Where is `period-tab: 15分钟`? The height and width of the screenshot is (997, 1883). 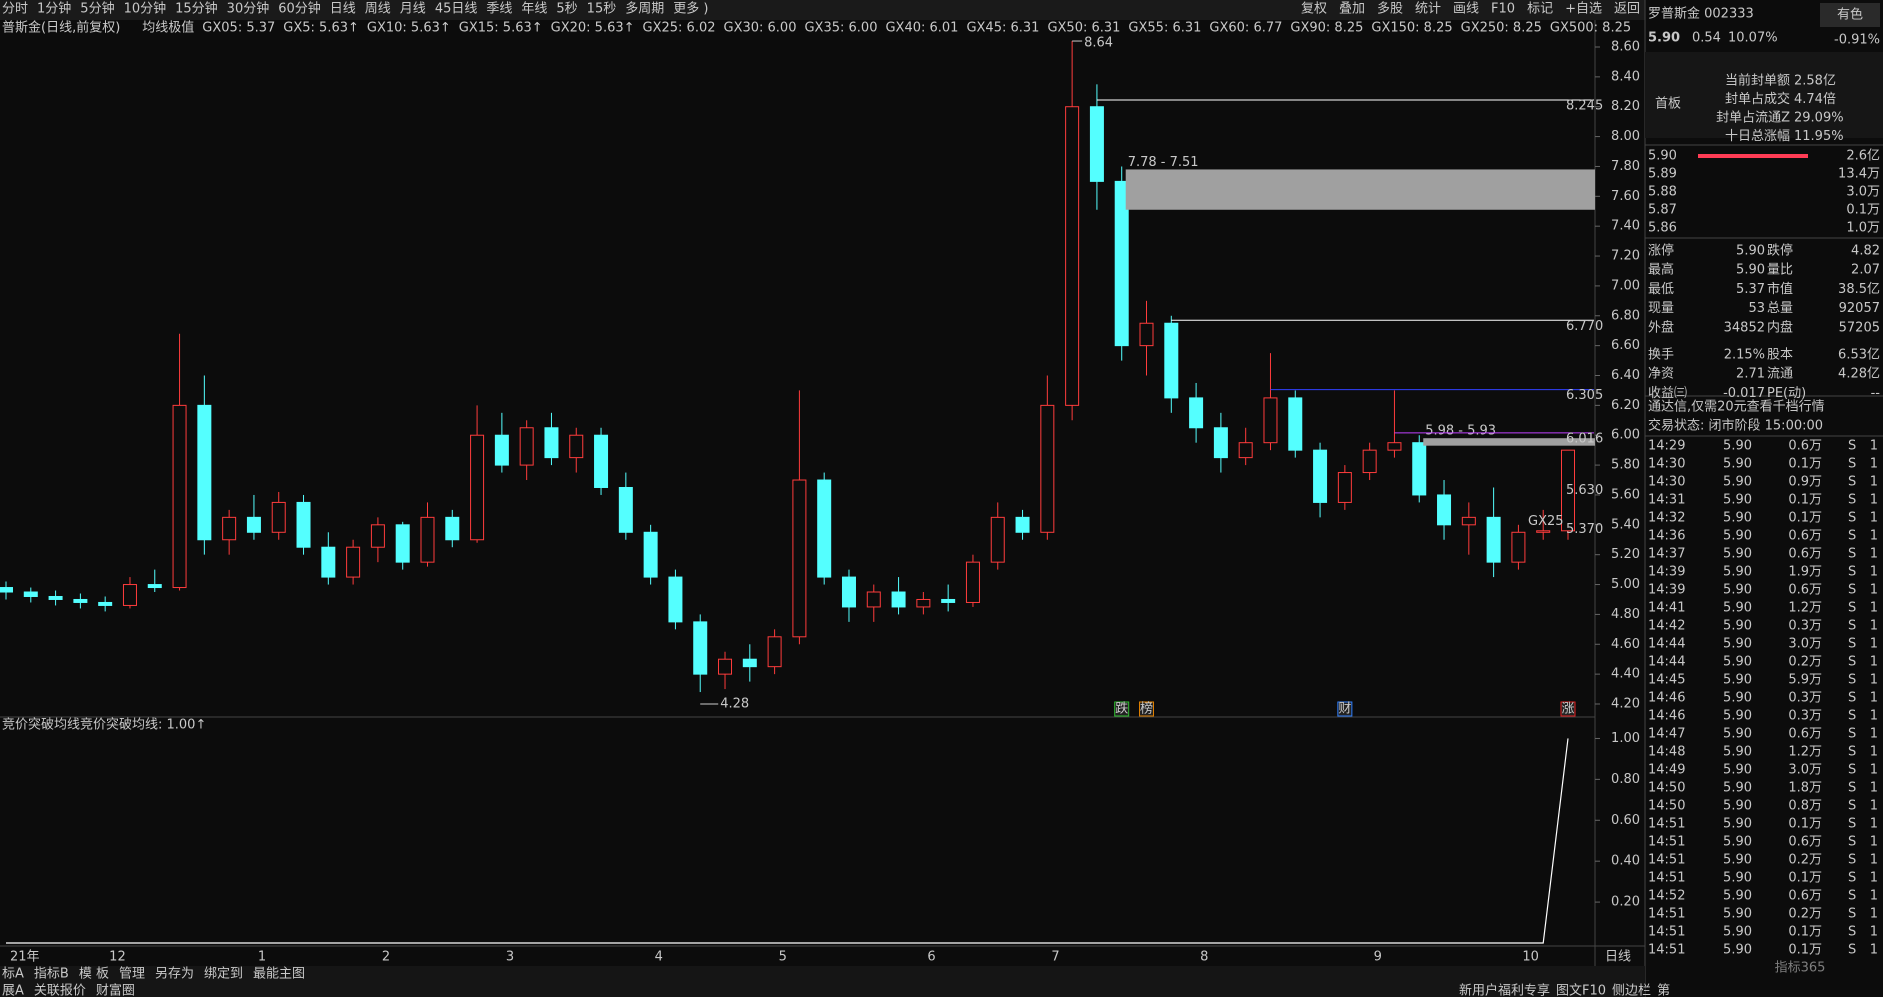 period-tab: 15分钟 is located at coordinates (196, 9).